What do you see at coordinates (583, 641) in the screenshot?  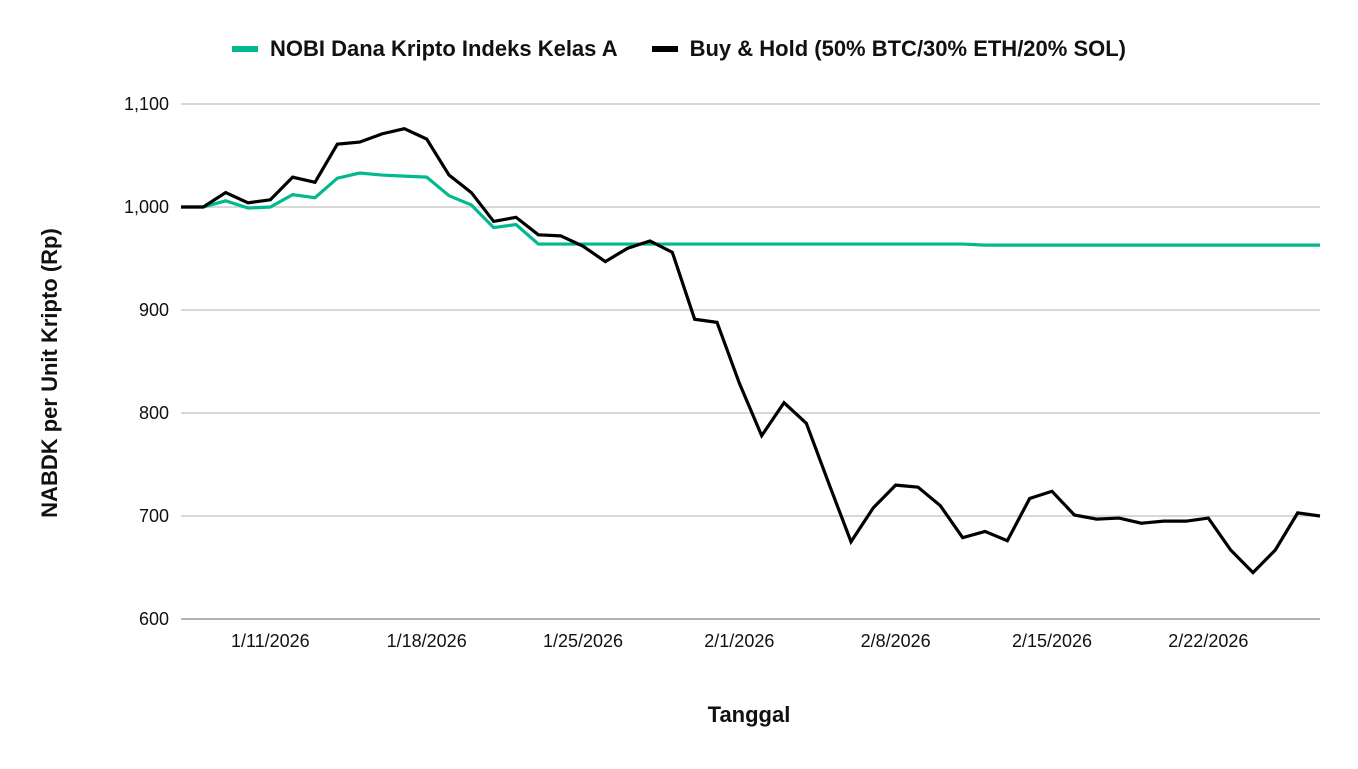 I see `x-tick-label: 1/25/2026` at bounding box center [583, 641].